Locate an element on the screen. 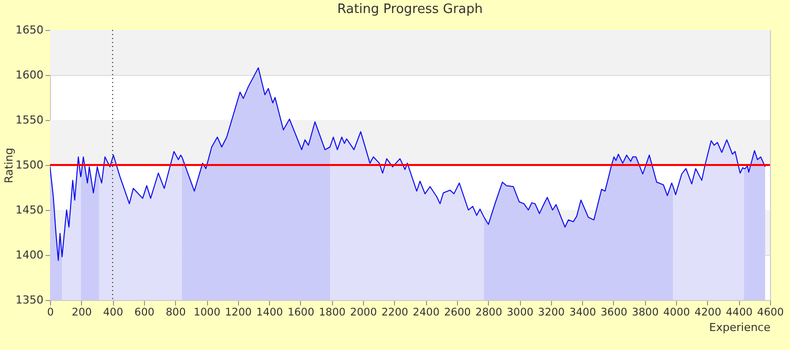  x-tick-label: 3400 is located at coordinates (582, 312).